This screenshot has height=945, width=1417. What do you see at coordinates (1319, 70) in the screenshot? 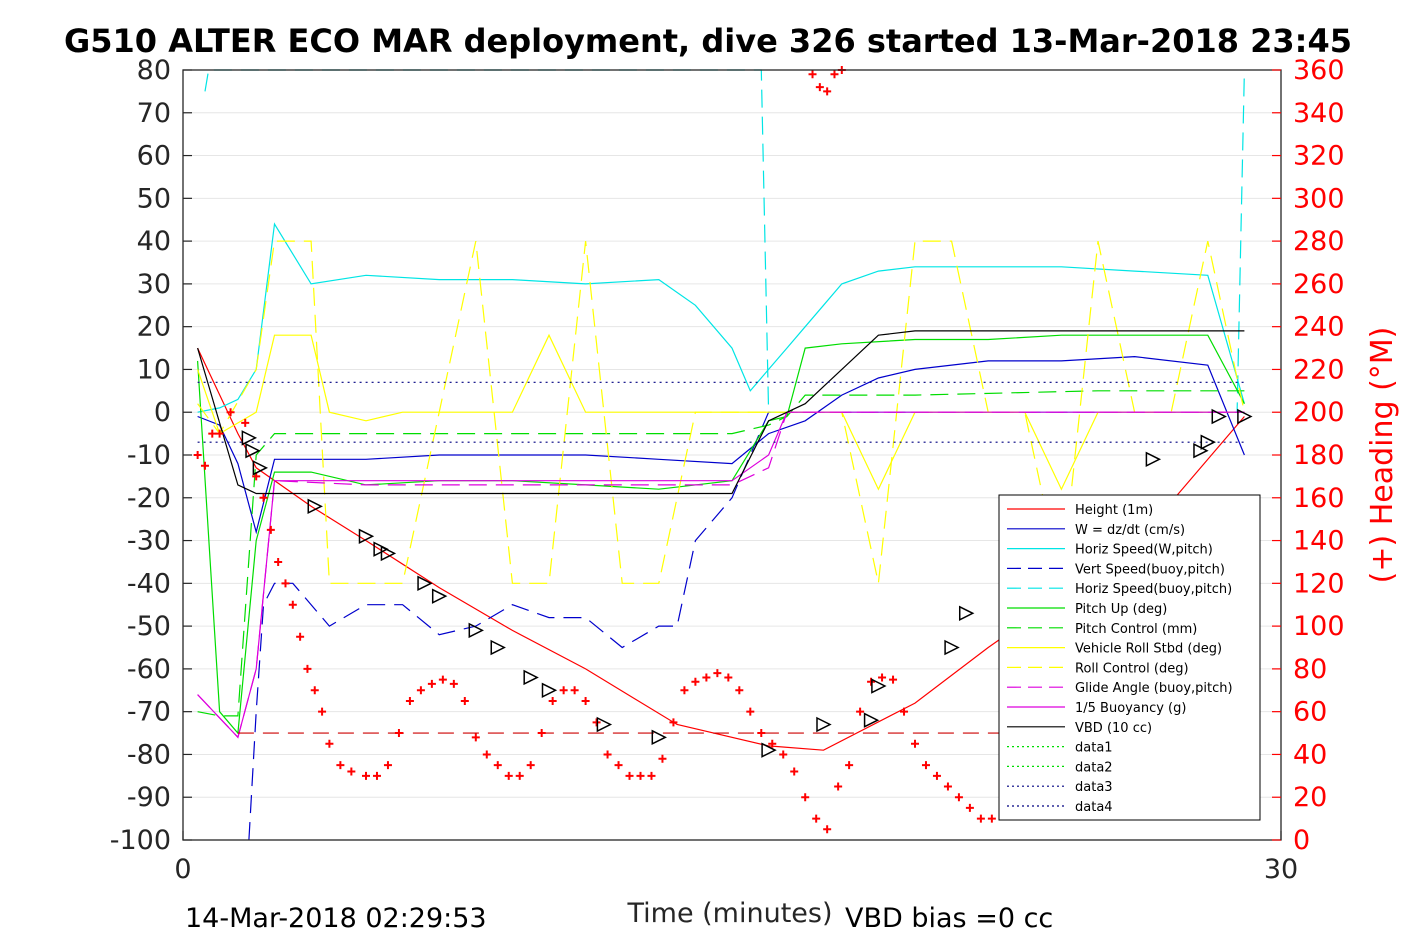
I see `y2-tick-label: 360` at bounding box center [1319, 70].